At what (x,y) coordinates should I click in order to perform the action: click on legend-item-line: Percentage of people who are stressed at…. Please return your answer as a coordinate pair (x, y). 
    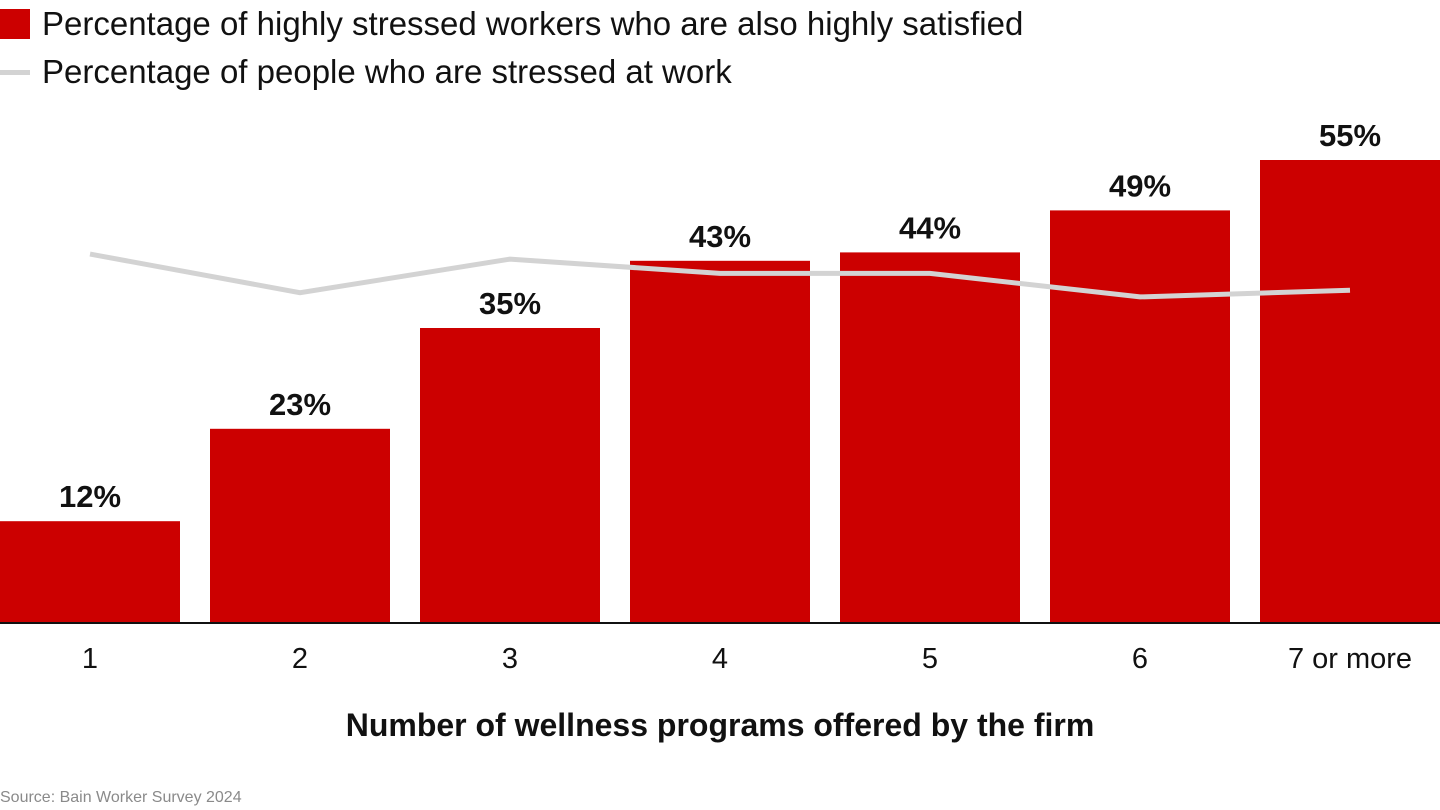
    Looking at the image, I should click on (511, 72).